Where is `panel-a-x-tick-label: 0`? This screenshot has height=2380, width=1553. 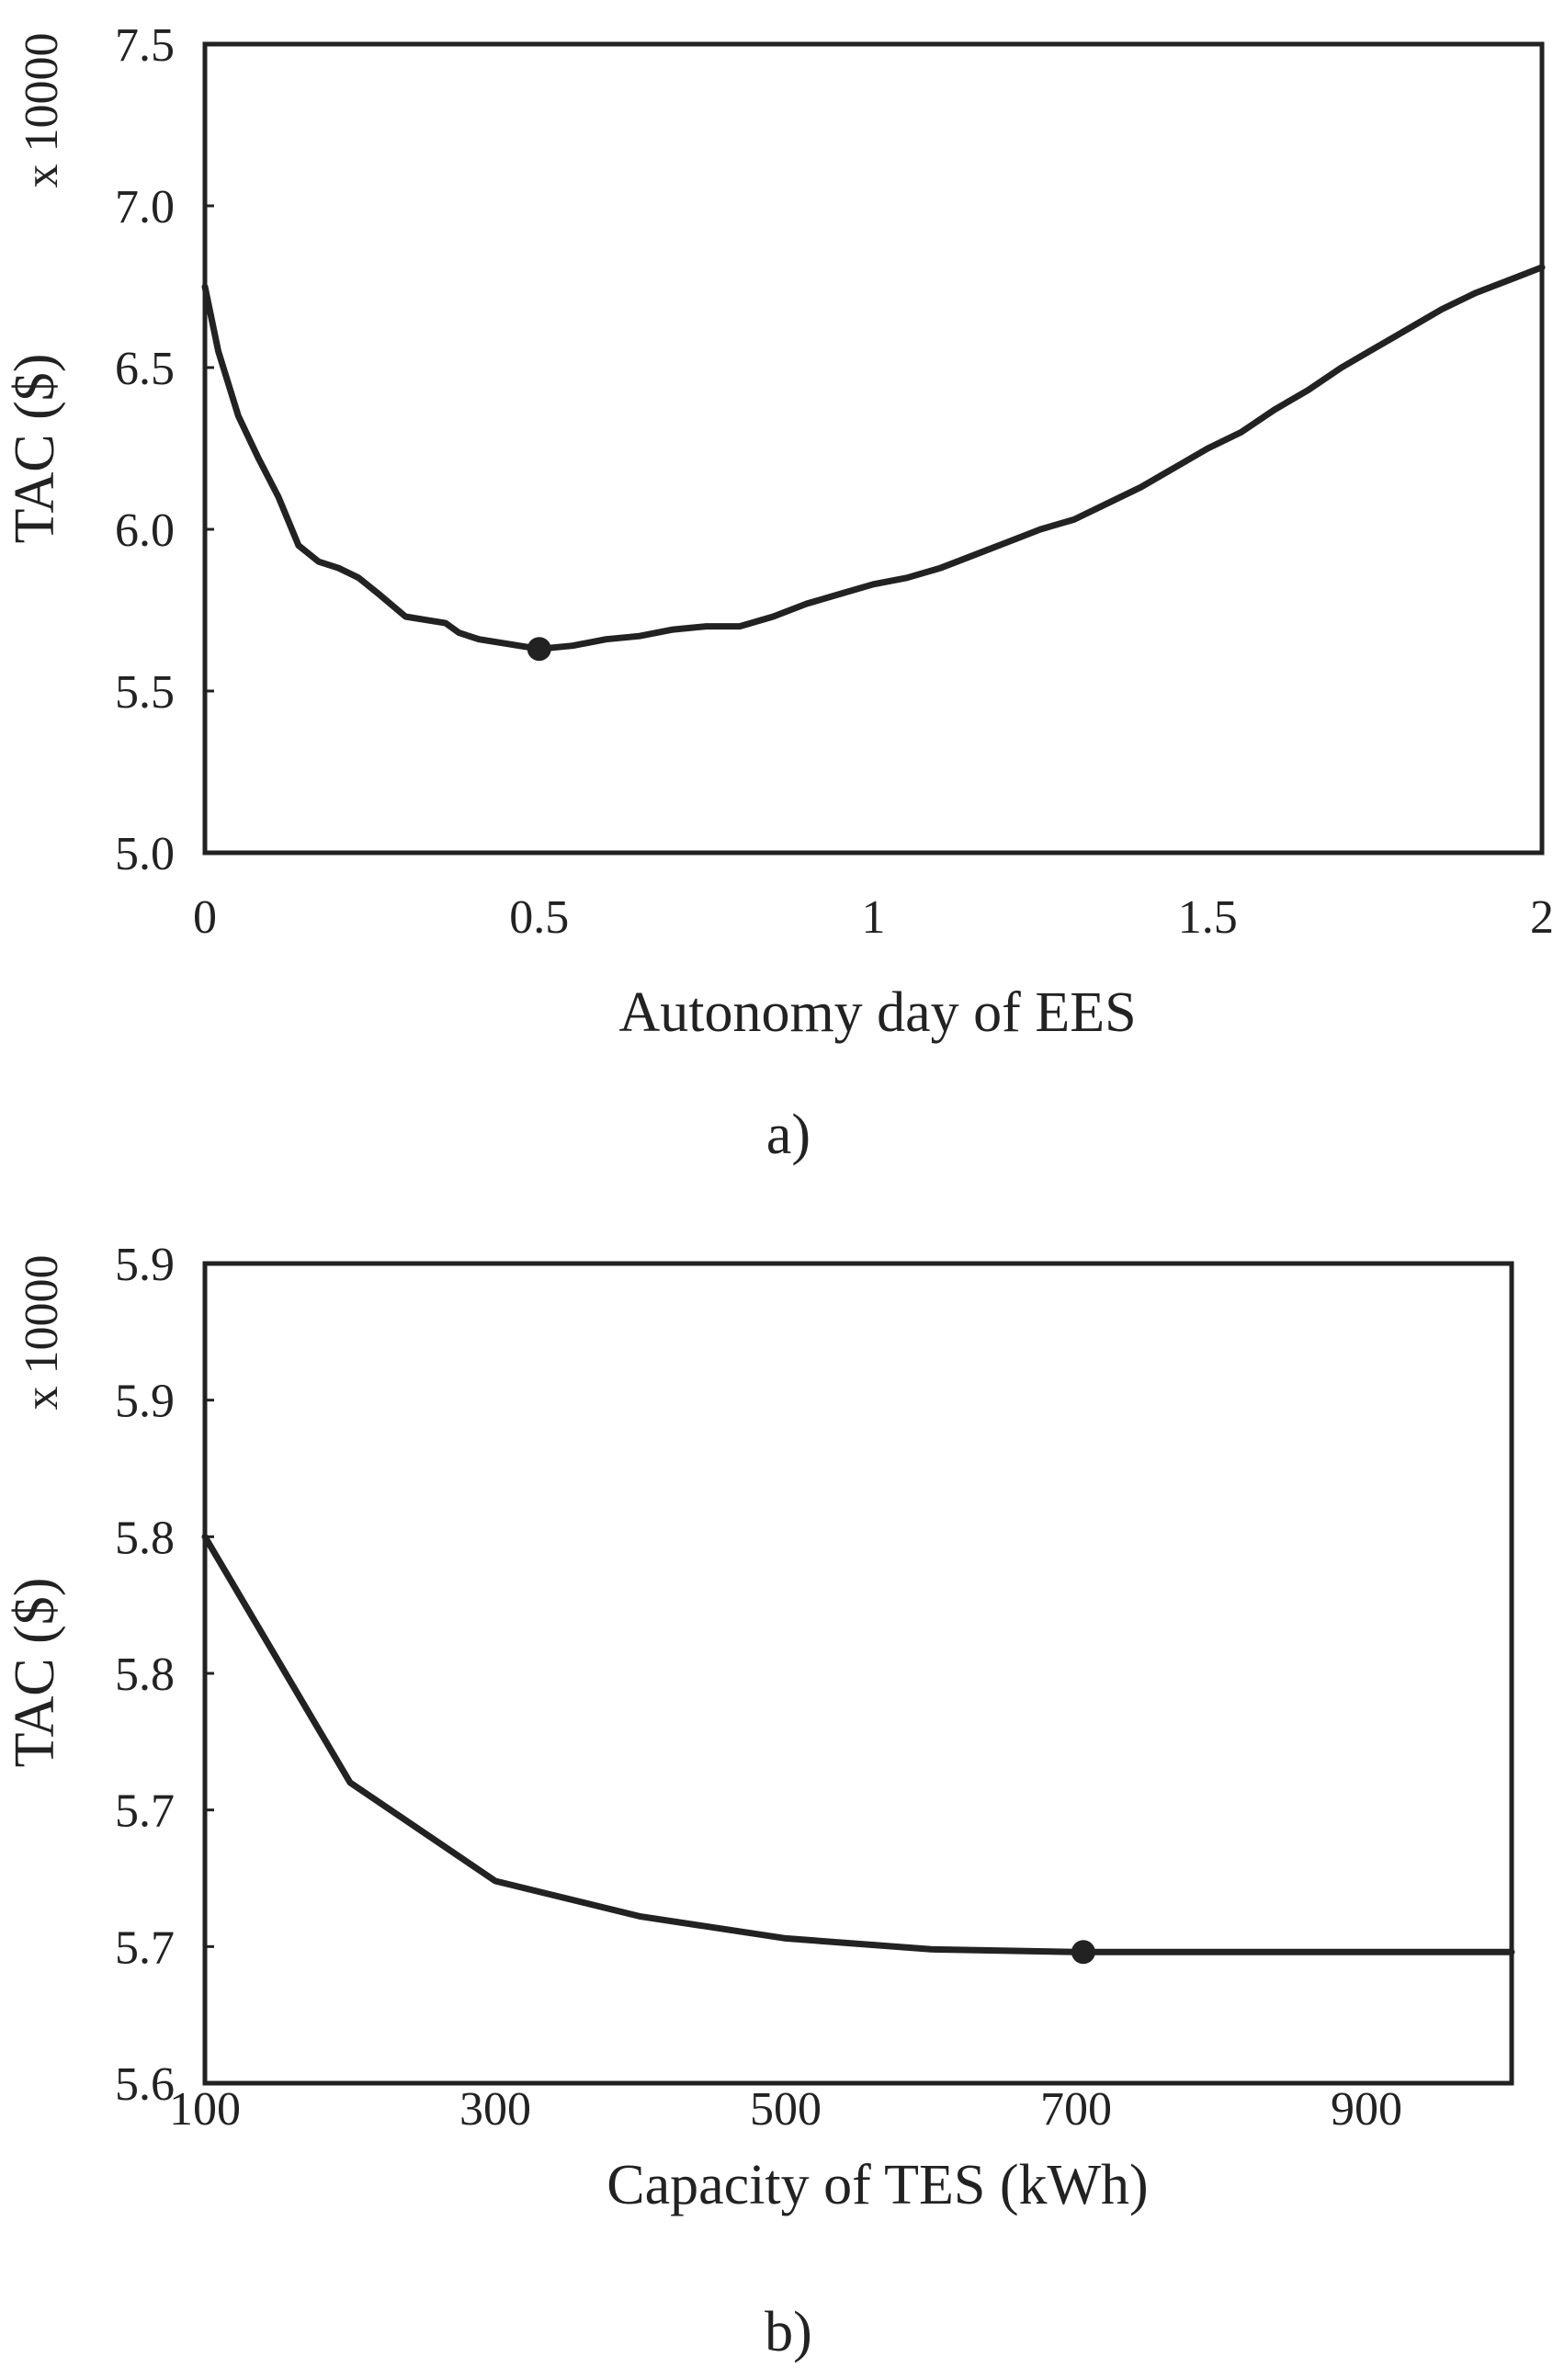
panel-a-x-tick-label: 0 is located at coordinates (205, 917).